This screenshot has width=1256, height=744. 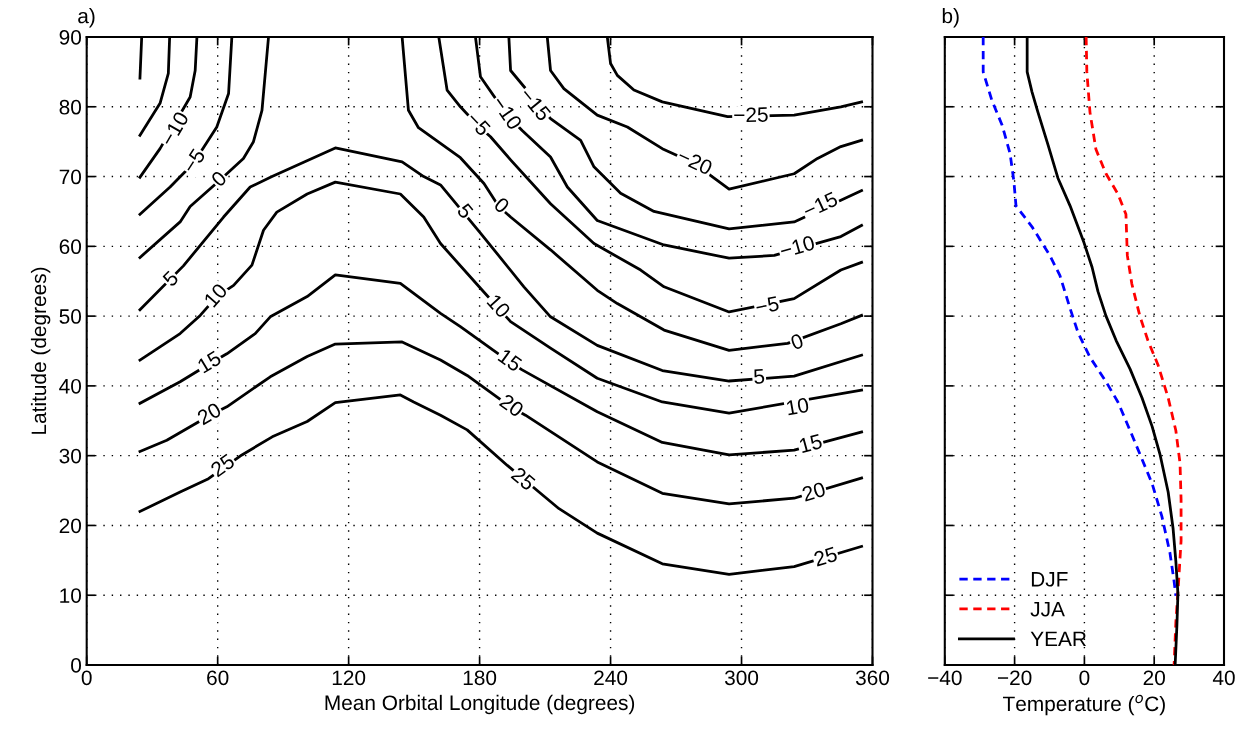 What do you see at coordinates (1014, 678) in the screenshot?
I see `x-tick-label: −20` at bounding box center [1014, 678].